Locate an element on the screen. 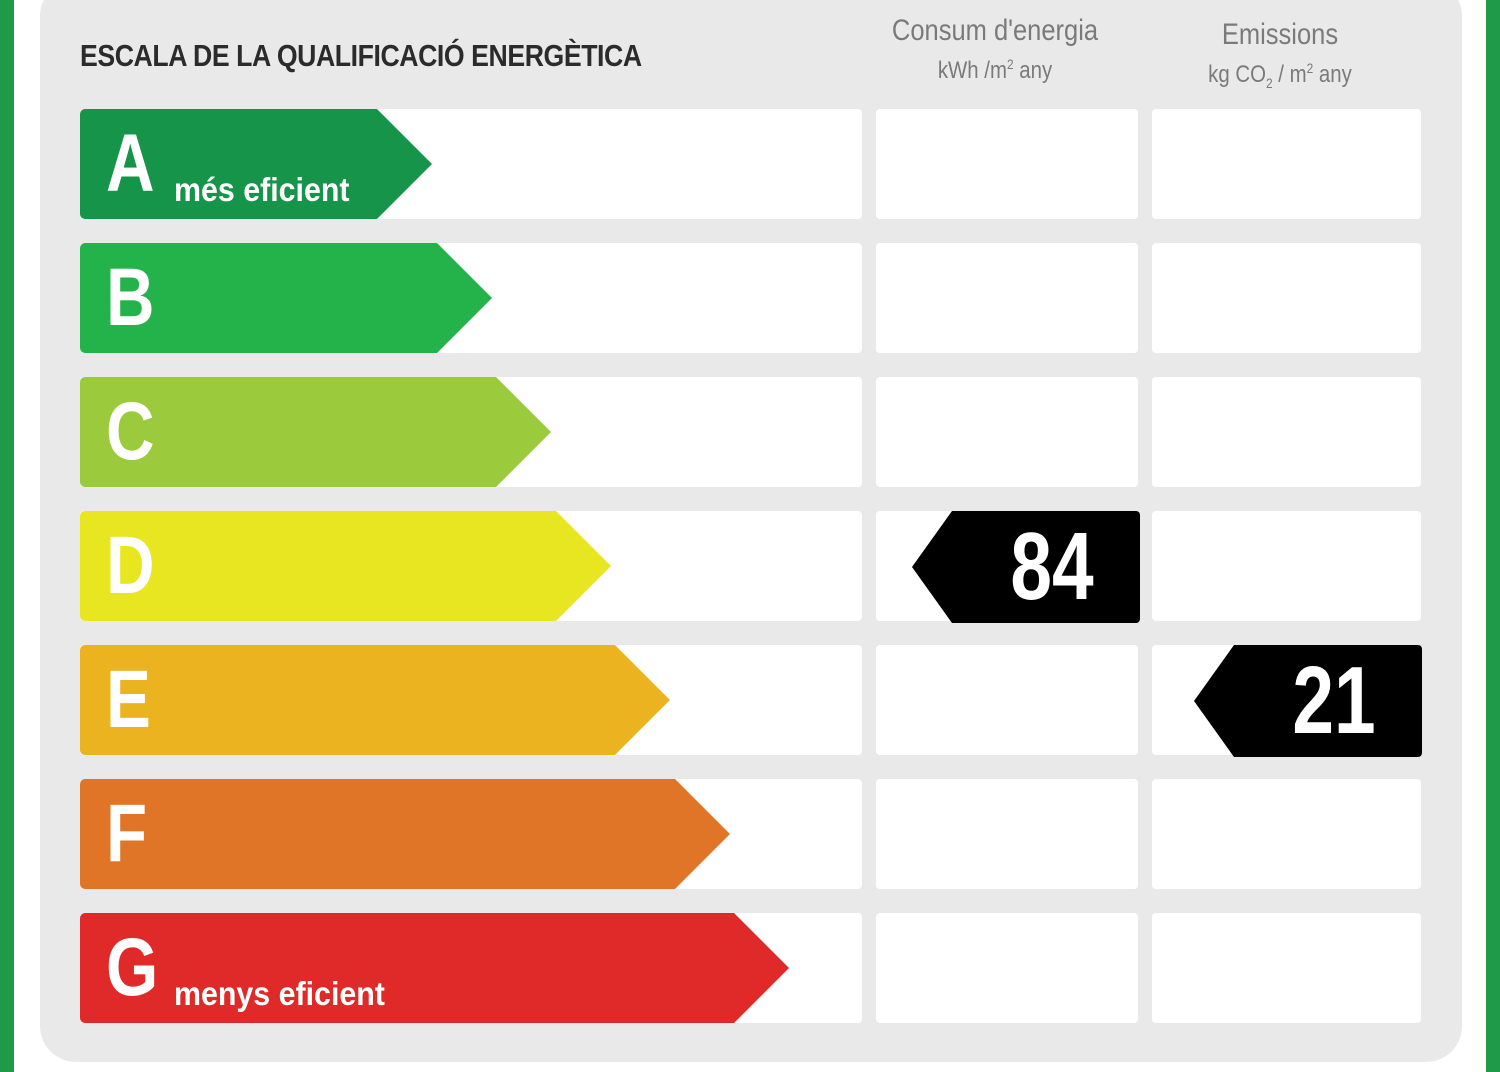 The height and width of the screenshot is (1072, 1500). consumption-column-header: Consum d'energia kWh /m2 any is located at coordinates (995, 49).